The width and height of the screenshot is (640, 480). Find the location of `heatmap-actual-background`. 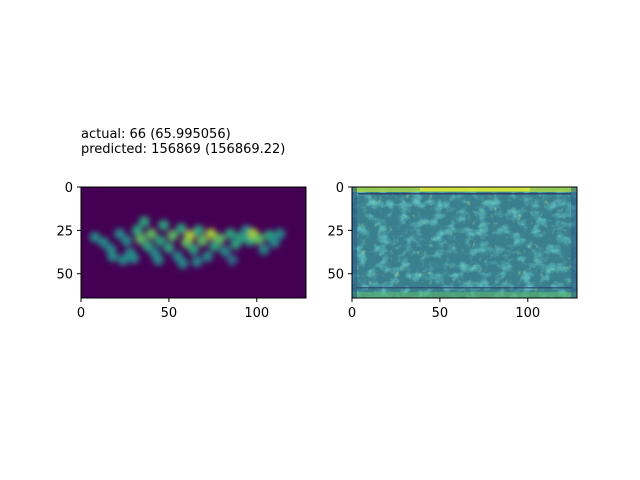

heatmap-actual-background is located at coordinates (193, 242).